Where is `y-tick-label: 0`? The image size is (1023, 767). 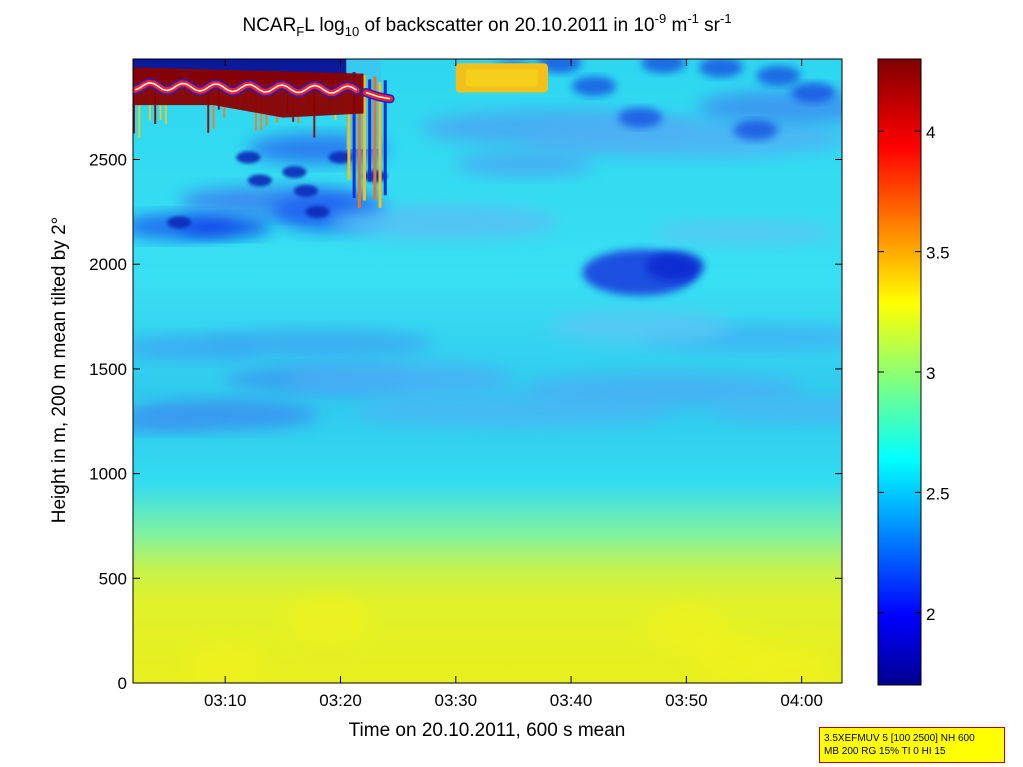 y-tick-label: 0 is located at coordinates (122, 683).